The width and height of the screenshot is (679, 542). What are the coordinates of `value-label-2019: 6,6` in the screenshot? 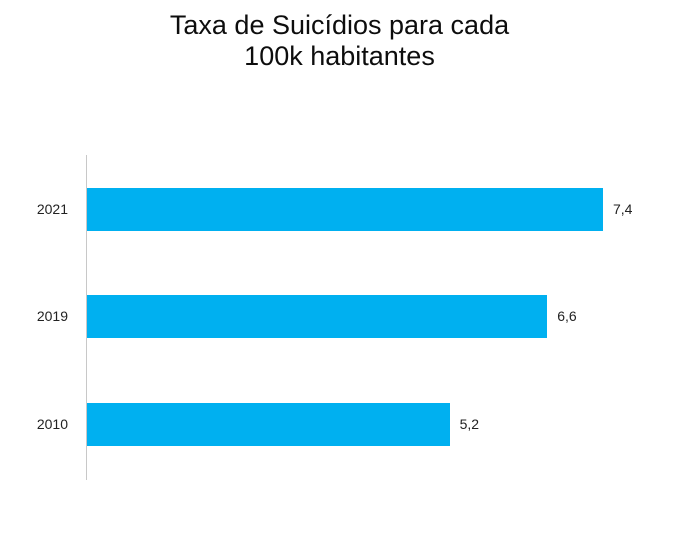 It's located at (567, 316).